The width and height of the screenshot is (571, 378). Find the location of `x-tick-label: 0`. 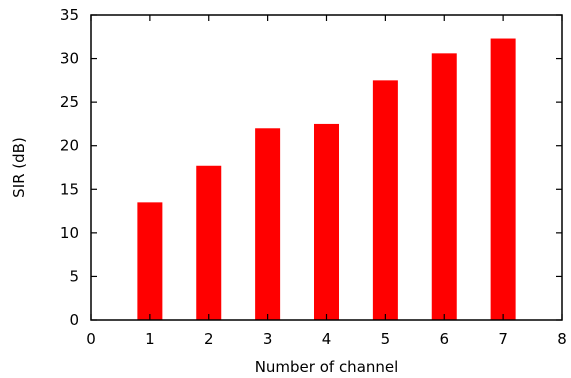

x-tick-label: 0 is located at coordinates (91, 339).